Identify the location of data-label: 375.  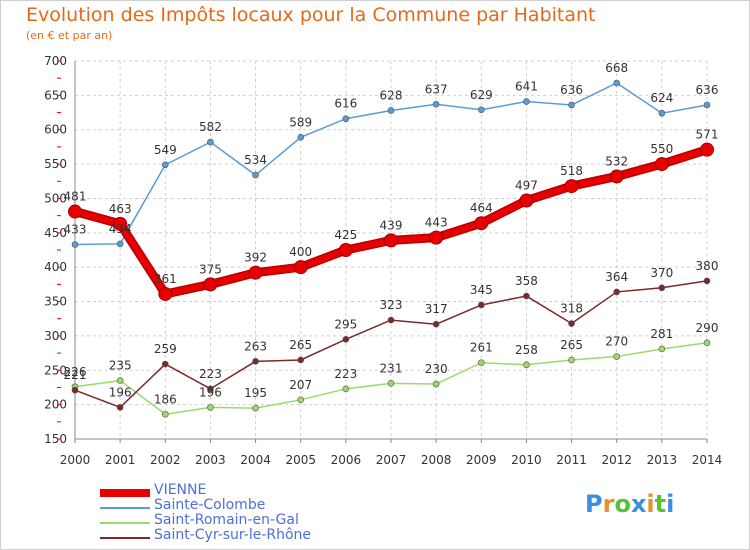
(210, 269).